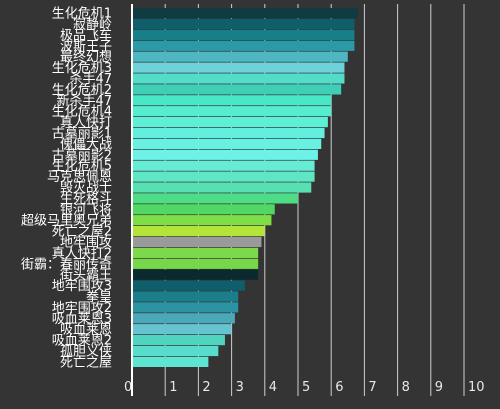 The image size is (500, 409). What do you see at coordinates (406, 387) in the screenshot?
I see `x-tick-8: 8` at bounding box center [406, 387].